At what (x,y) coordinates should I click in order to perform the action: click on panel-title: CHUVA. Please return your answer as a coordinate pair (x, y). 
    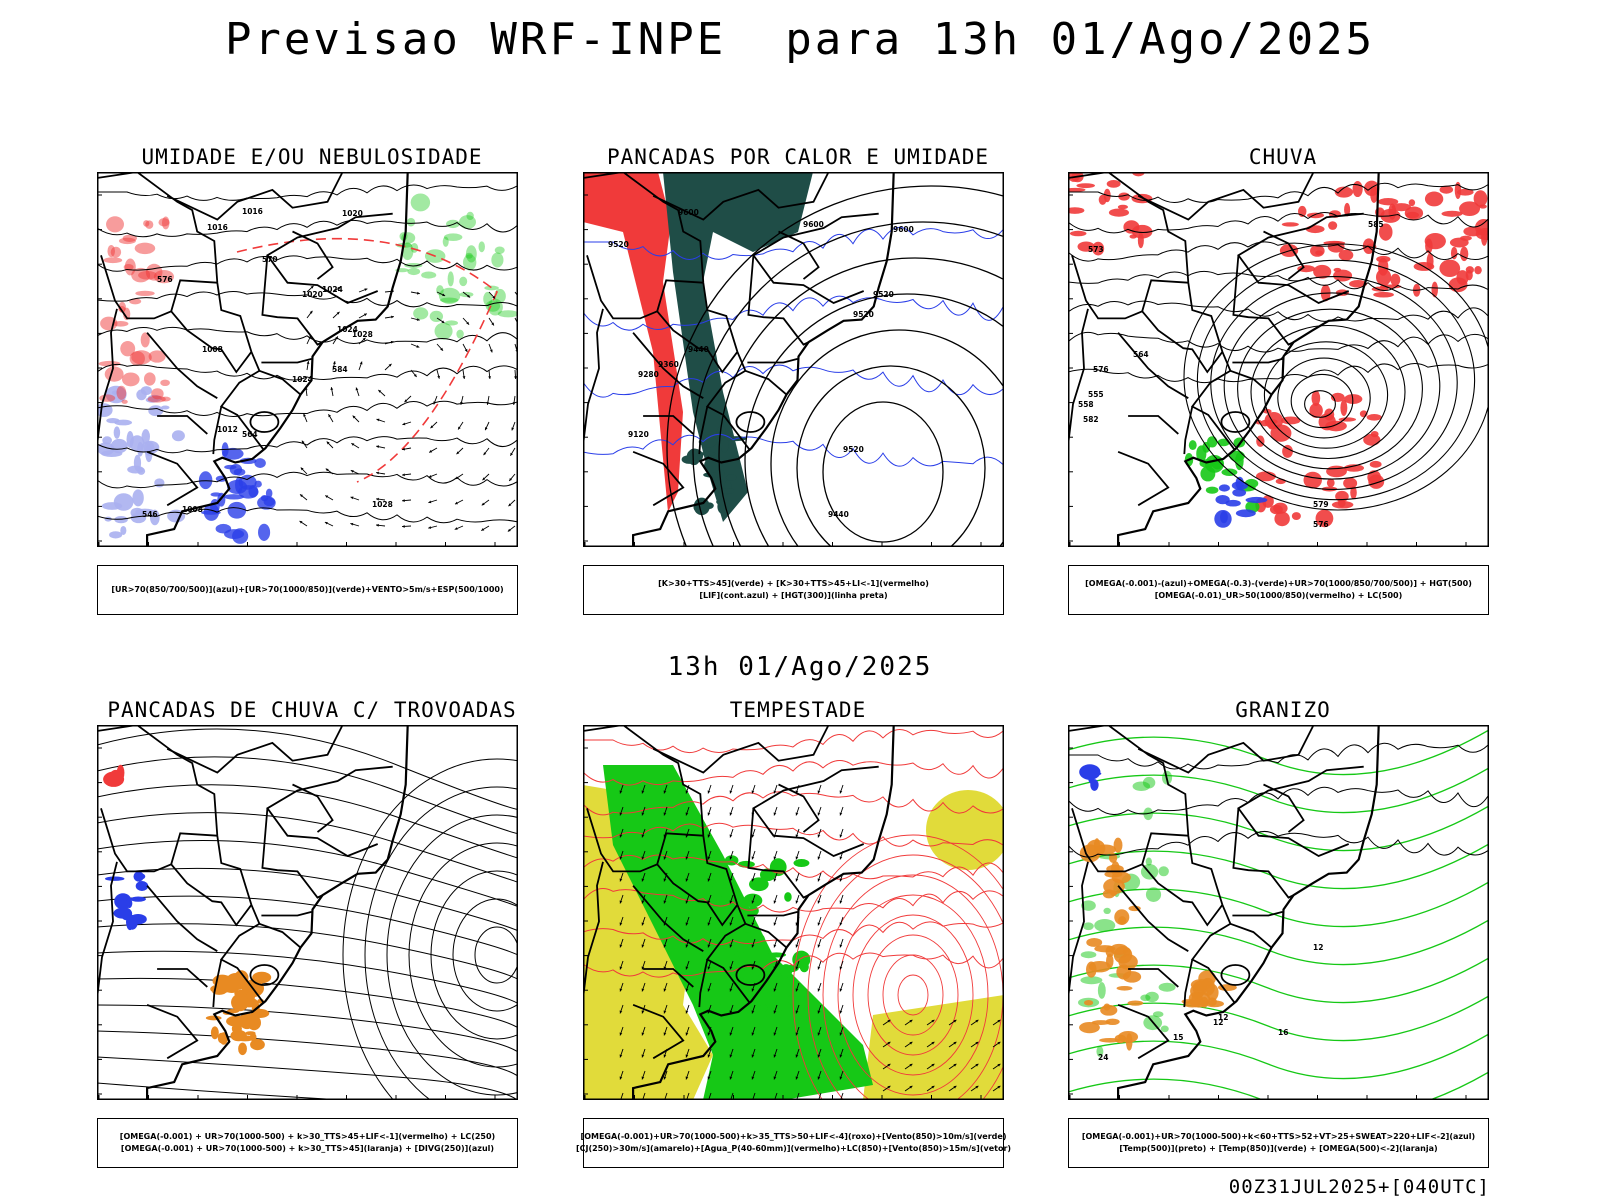
    Looking at the image, I should click on (1283, 157).